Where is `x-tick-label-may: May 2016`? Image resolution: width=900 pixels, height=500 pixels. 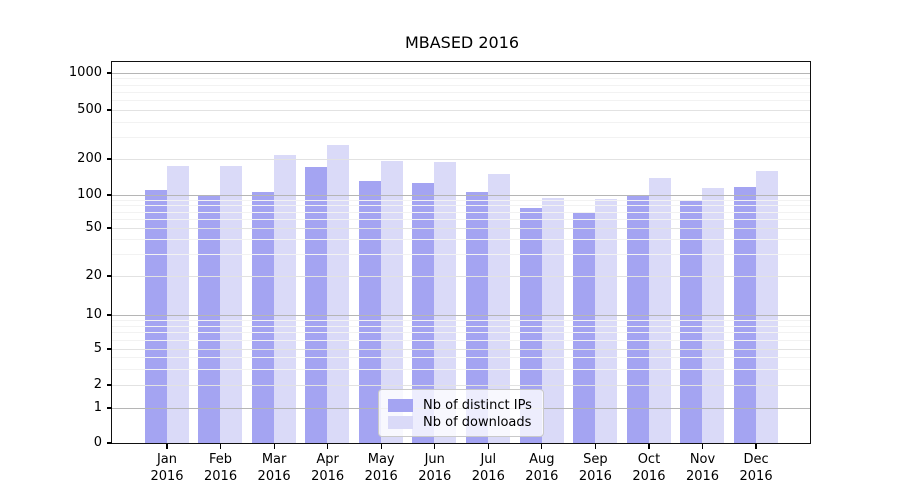 x-tick-label-may: May 2016 is located at coordinates (381, 468).